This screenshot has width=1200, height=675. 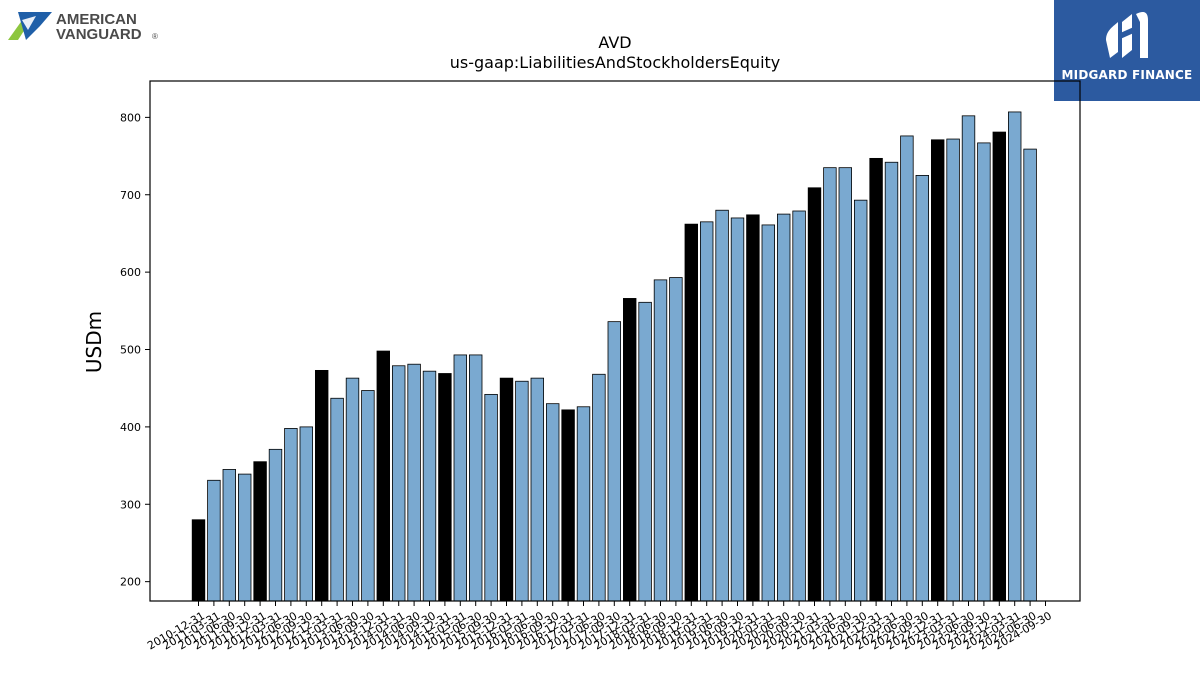 What do you see at coordinates (130, 272) in the screenshot?
I see `y-tick-label: 600` at bounding box center [130, 272].